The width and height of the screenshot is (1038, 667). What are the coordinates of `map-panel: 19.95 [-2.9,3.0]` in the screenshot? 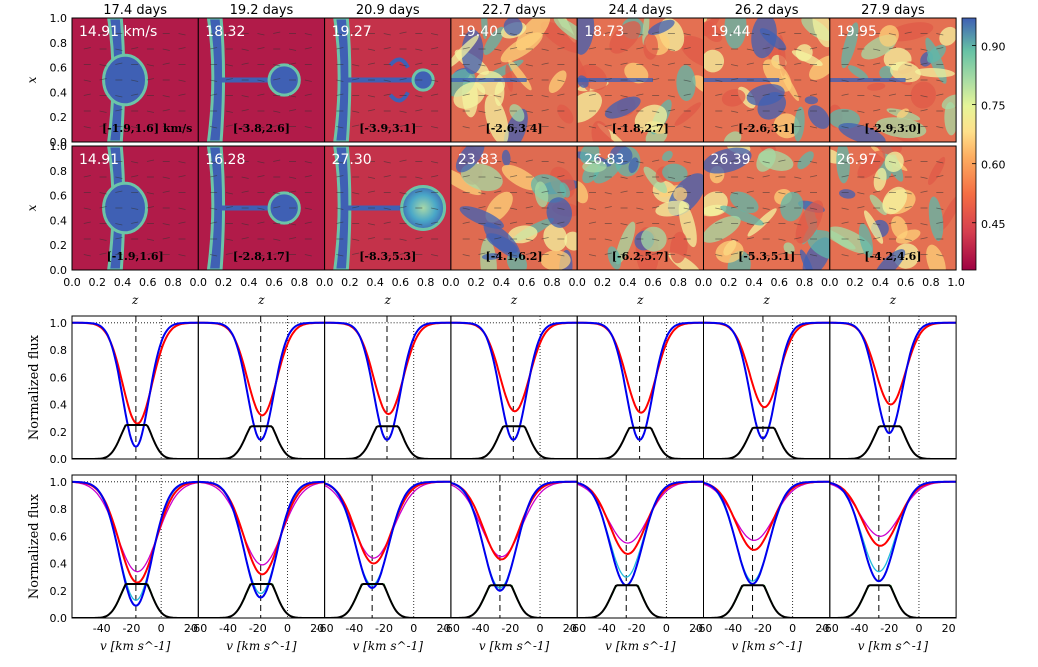 It's located at (893, 80).